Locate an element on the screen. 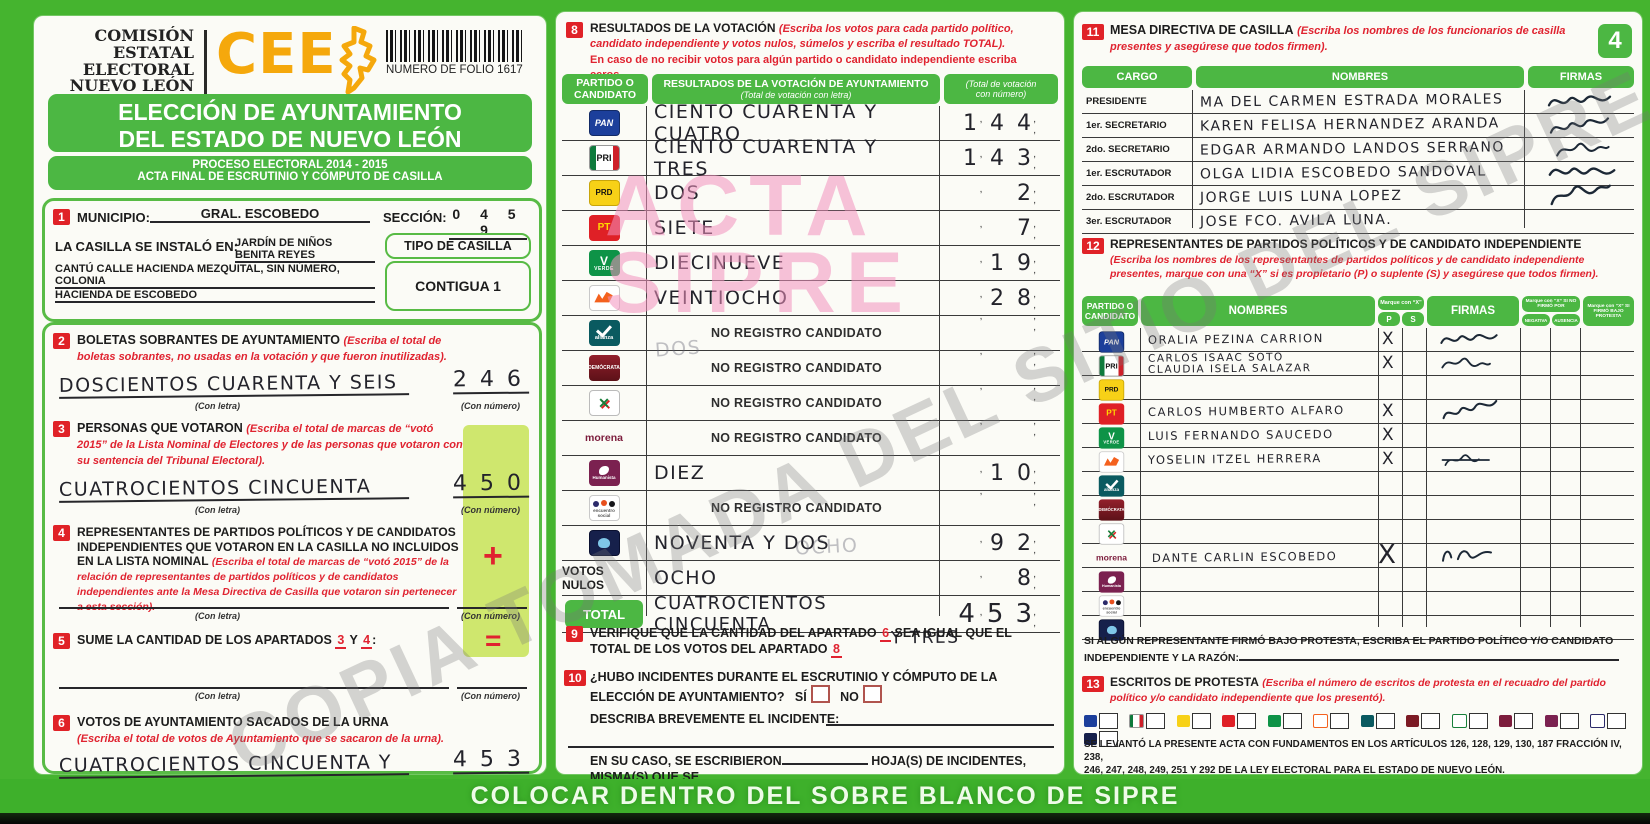 The image size is (1650, 824). col-firmas-header: FIRMAS is located at coordinates (1581, 77).